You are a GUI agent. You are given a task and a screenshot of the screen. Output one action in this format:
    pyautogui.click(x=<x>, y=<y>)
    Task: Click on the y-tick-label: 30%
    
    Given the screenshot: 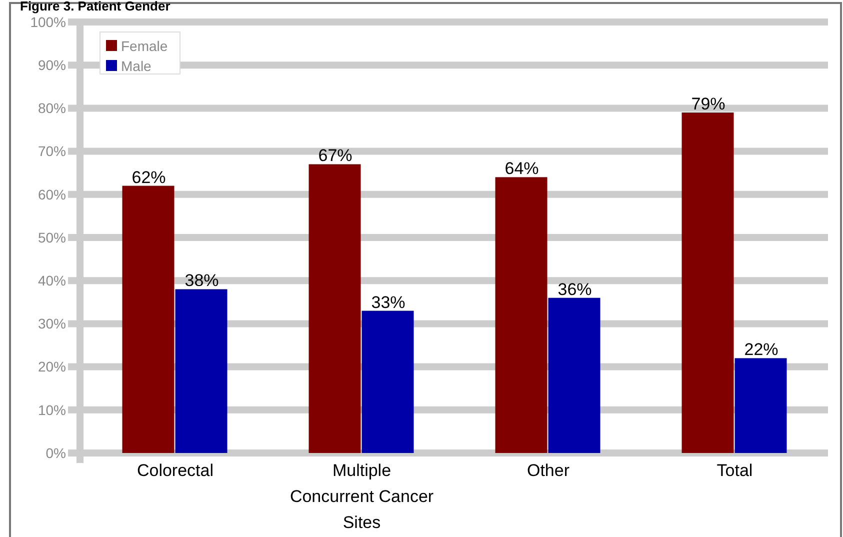 What is the action you would take?
    pyautogui.click(x=52, y=324)
    